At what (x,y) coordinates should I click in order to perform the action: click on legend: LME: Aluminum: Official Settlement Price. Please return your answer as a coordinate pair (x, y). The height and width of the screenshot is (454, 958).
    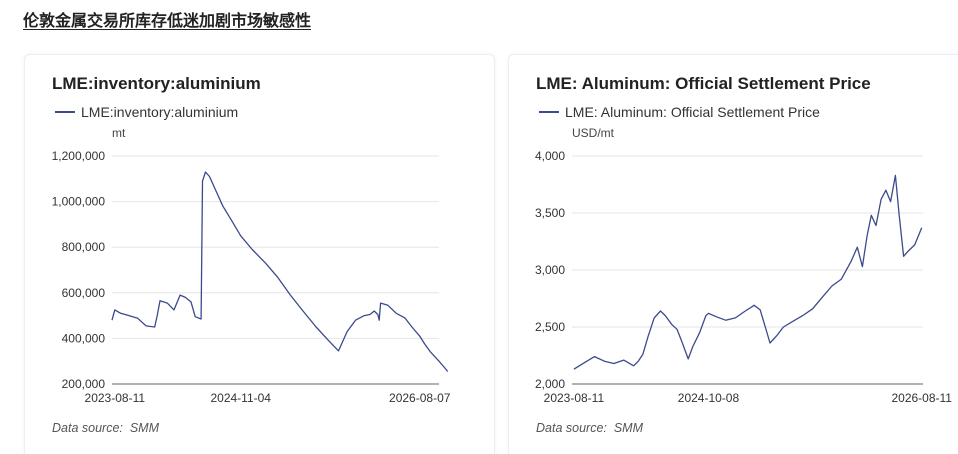
    Looking at the image, I should click on (679, 112).